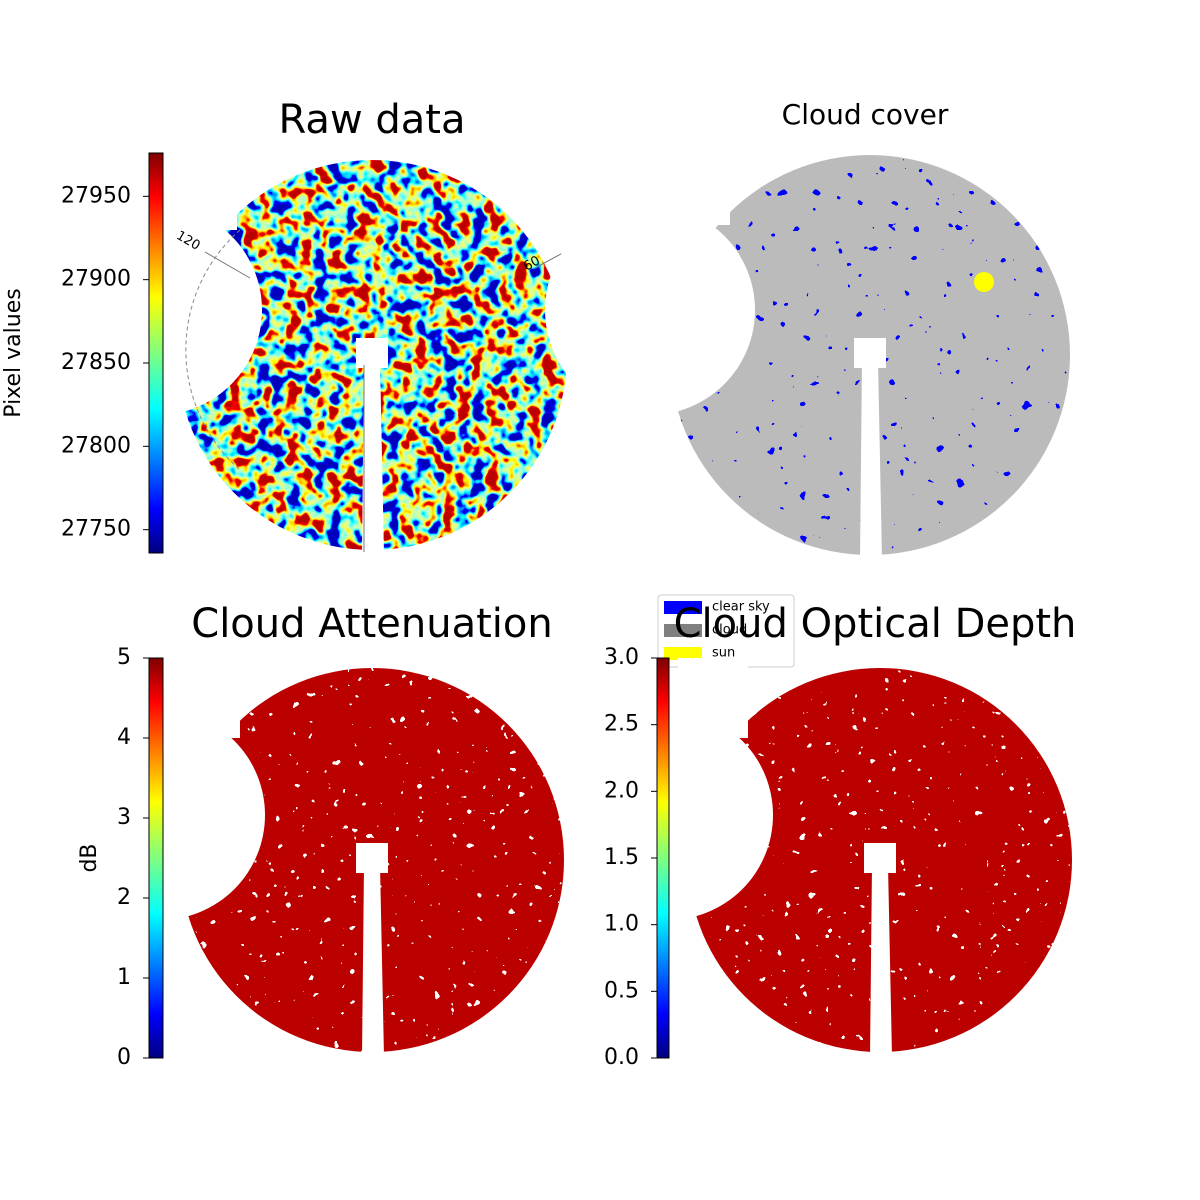 The image size is (1200, 1200). Describe the element at coordinates (96, 195) in the screenshot. I see `colorbar-tick-label: 27950` at that location.